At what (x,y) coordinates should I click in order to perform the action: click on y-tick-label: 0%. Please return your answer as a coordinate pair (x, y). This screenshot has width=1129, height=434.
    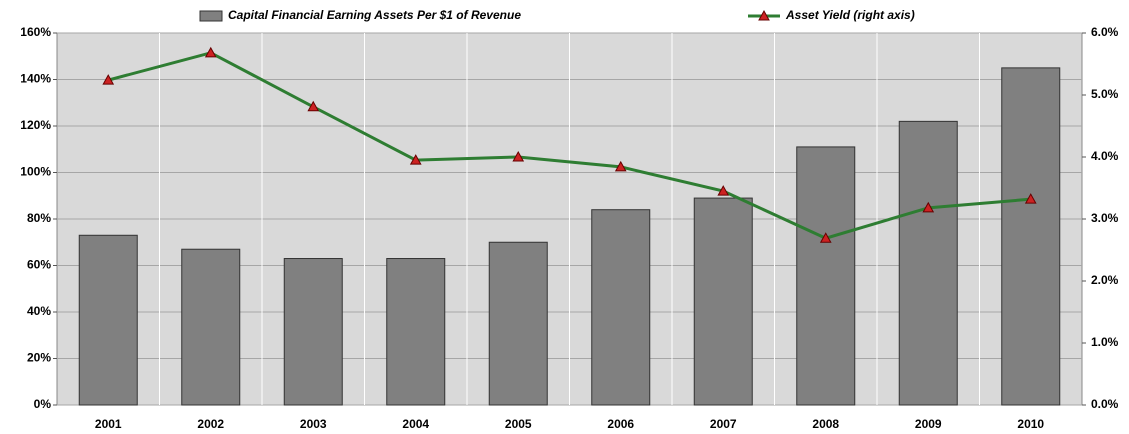
    Looking at the image, I should click on (43, 404).